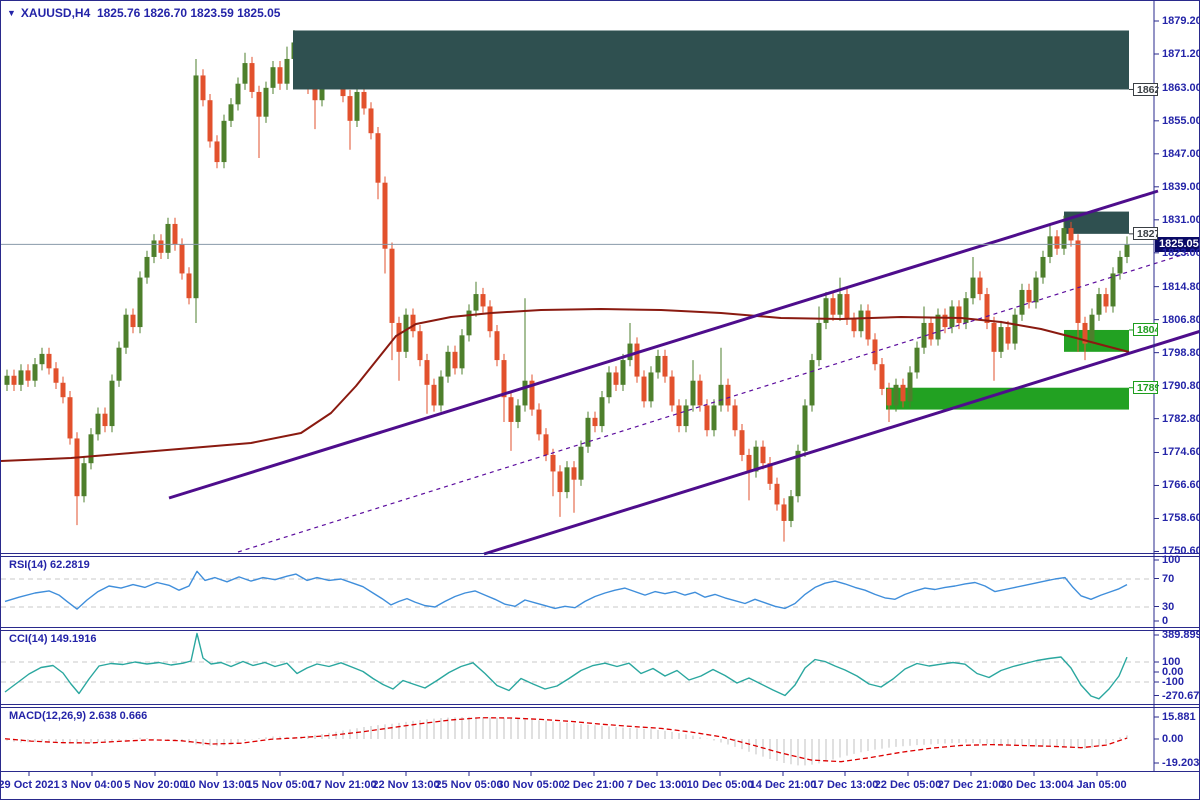 The width and height of the screenshot is (1200, 800). I want to click on cci-scale-label: -270.6777, so click(1181, 695).